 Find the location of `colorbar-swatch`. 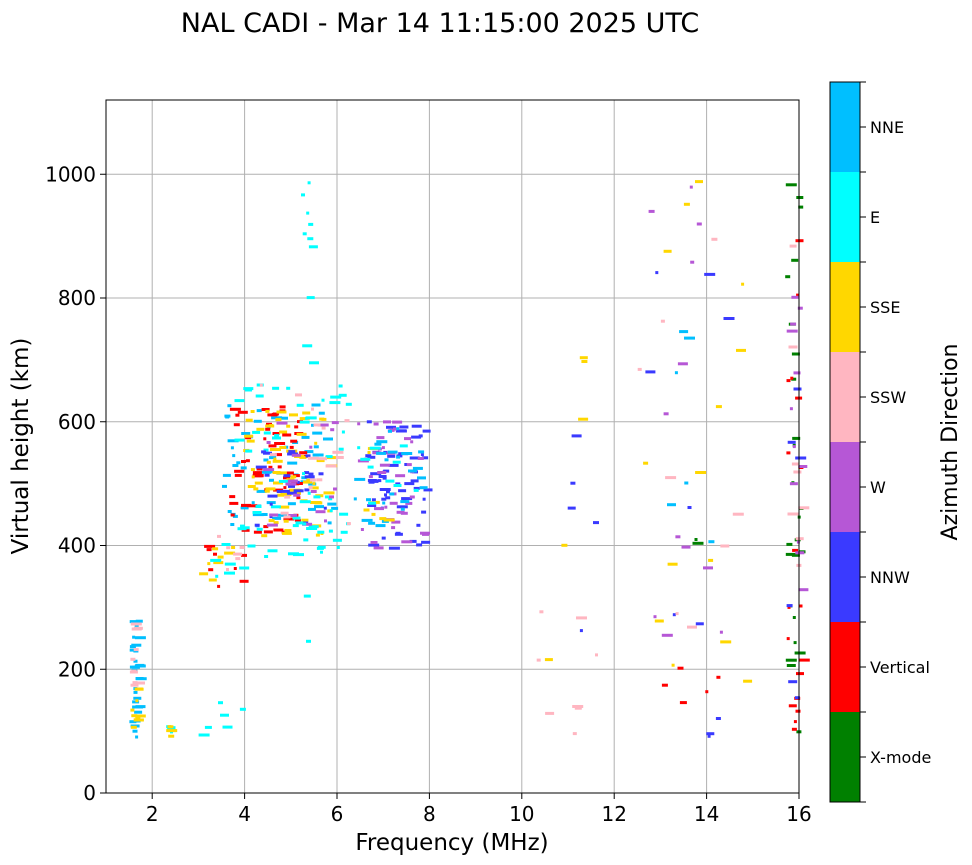

colorbar-swatch is located at coordinates (845, 217).